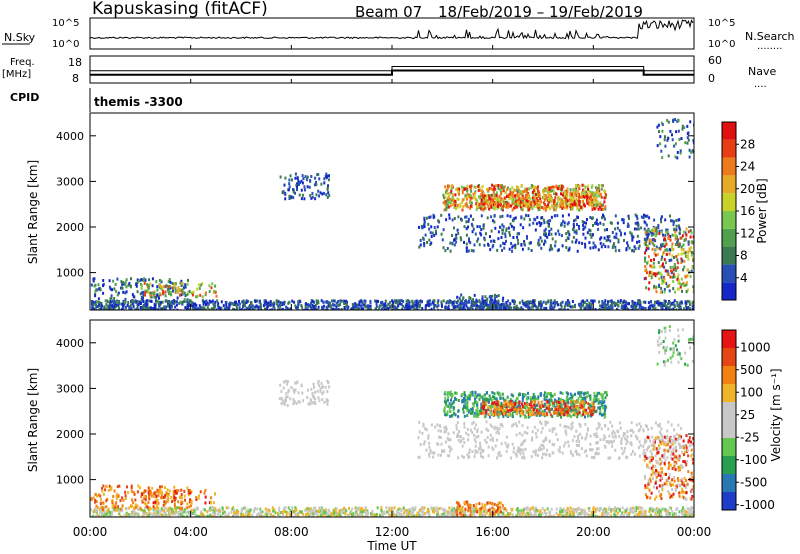 The width and height of the screenshot is (800, 554). What do you see at coordinates (33, 212) in the screenshot?
I see `power-ylabel: Slant Range [km]` at bounding box center [33, 212].